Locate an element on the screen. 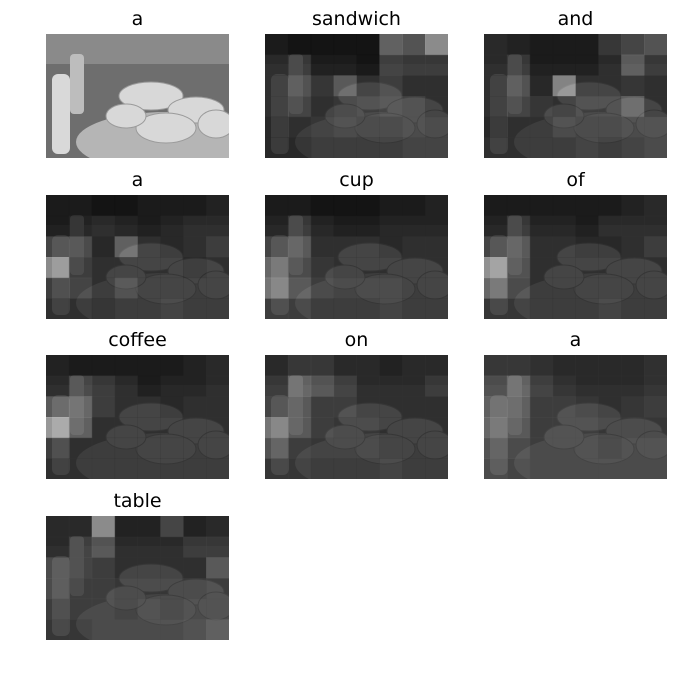  panel-word: sandwich is located at coordinates (356, 19).